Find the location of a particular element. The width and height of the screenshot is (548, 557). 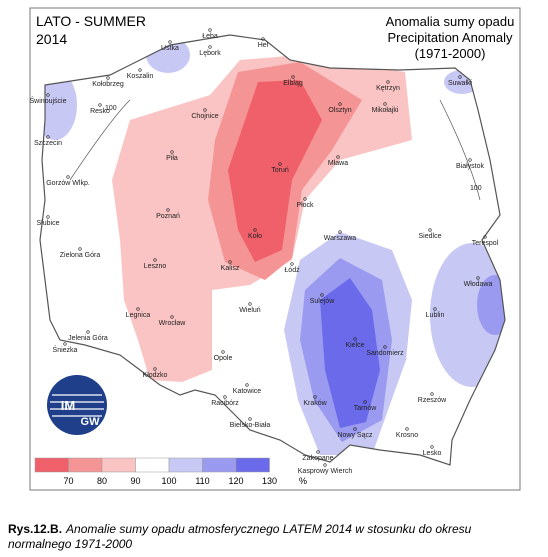

legend-label: 130 is located at coordinates (269, 481).